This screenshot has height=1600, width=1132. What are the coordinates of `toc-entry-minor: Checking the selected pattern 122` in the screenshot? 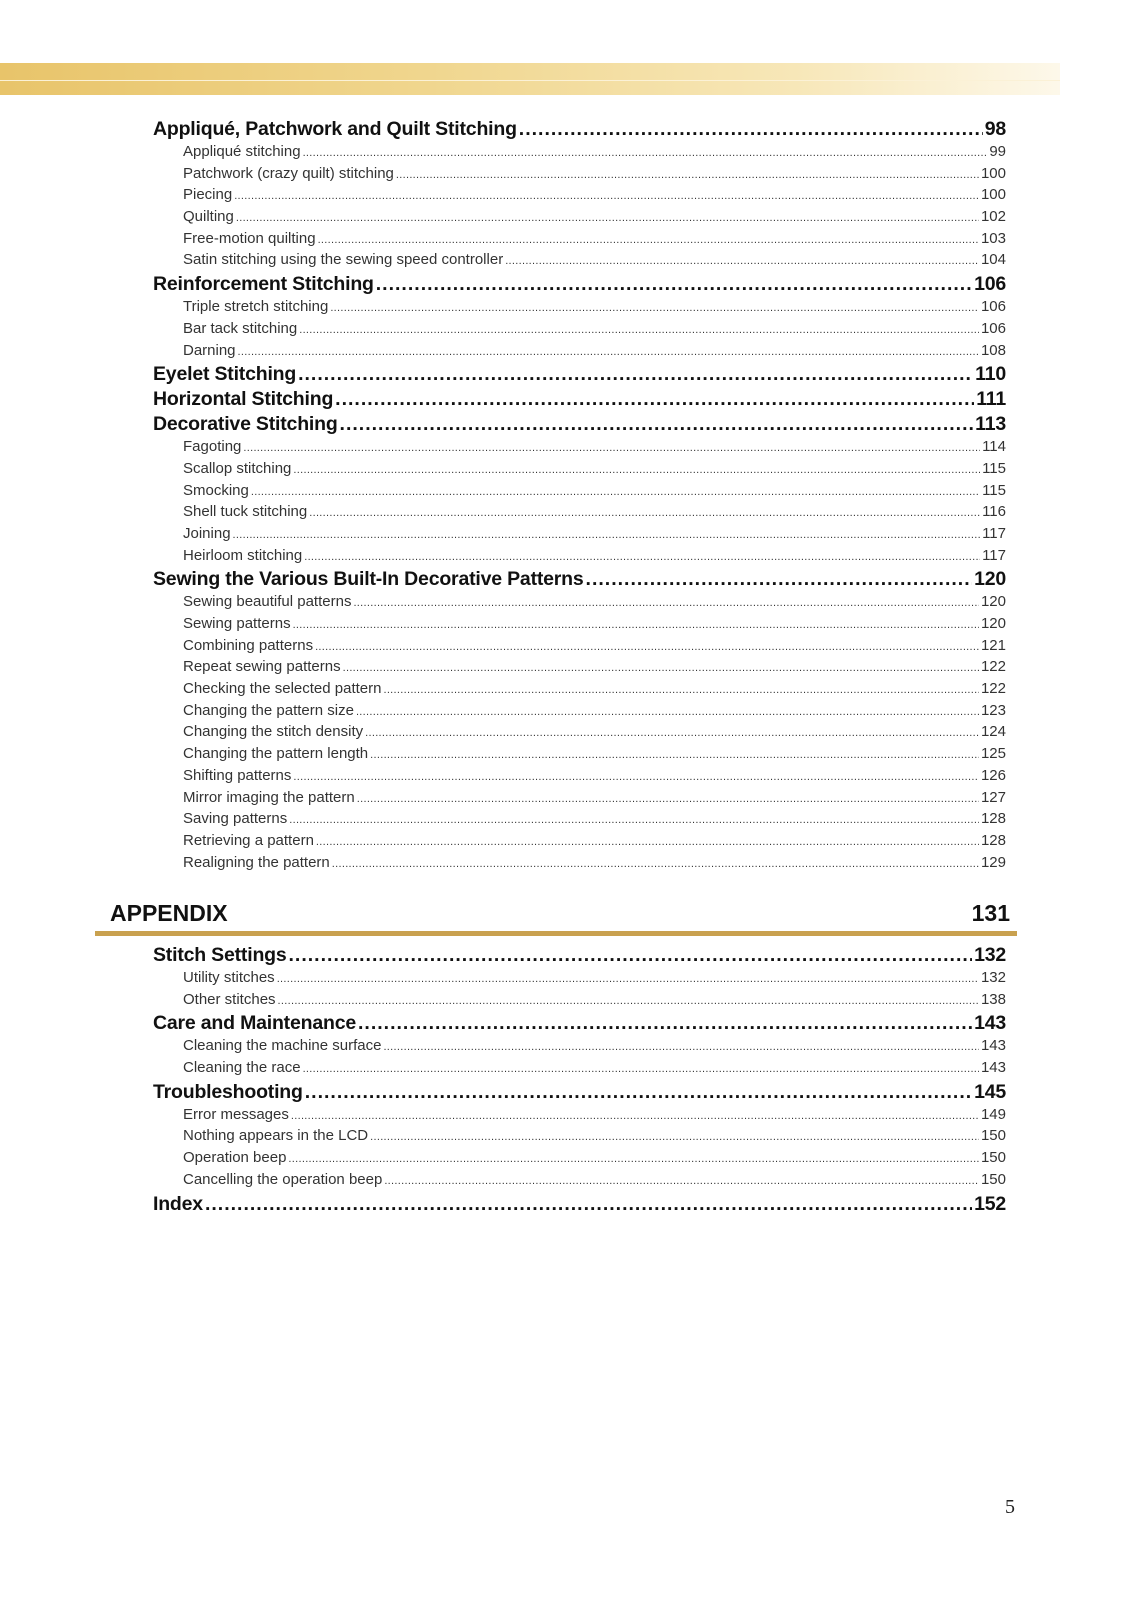 It's located at (579, 691).